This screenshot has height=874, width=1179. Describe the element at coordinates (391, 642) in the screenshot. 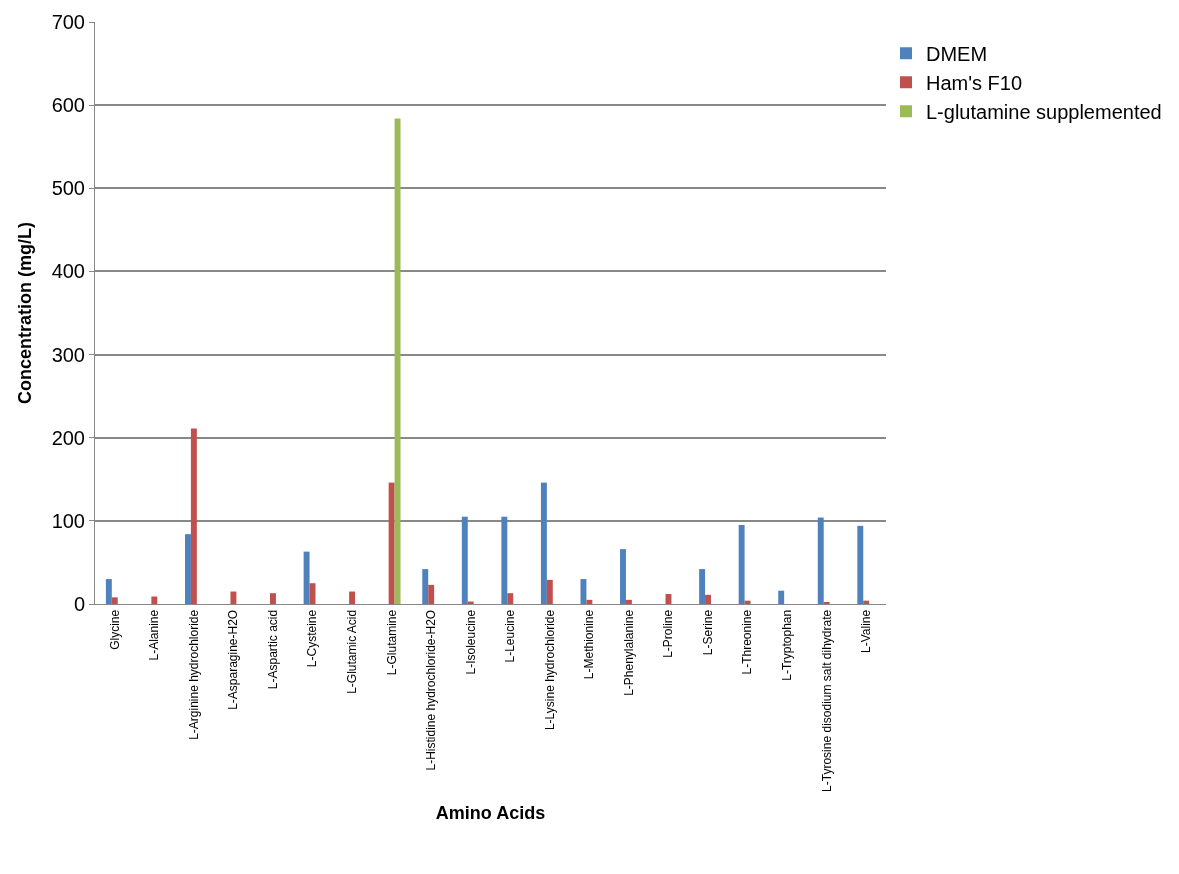

I see `x-tick-label: L-Glutamine` at that location.